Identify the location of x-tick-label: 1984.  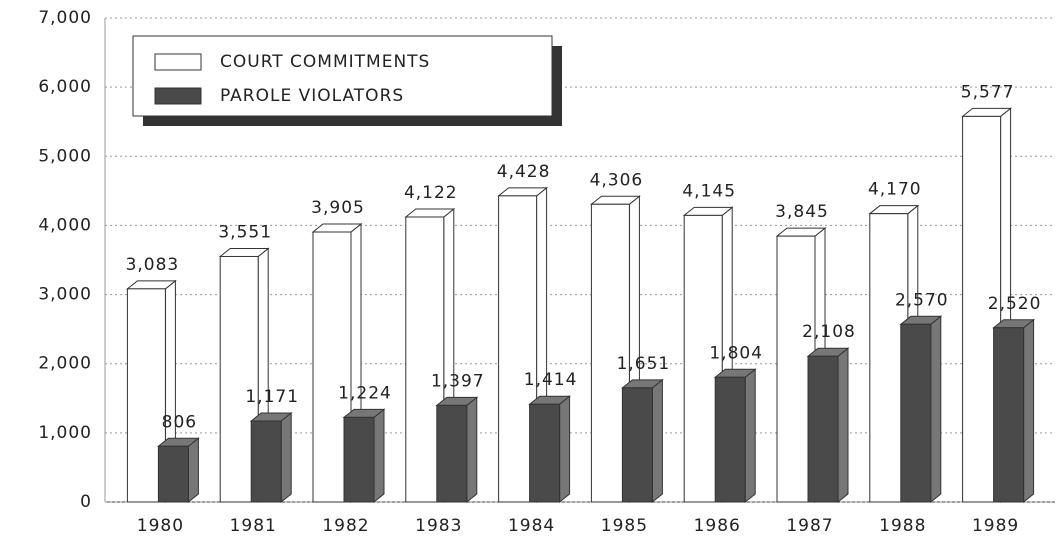
(531, 526).